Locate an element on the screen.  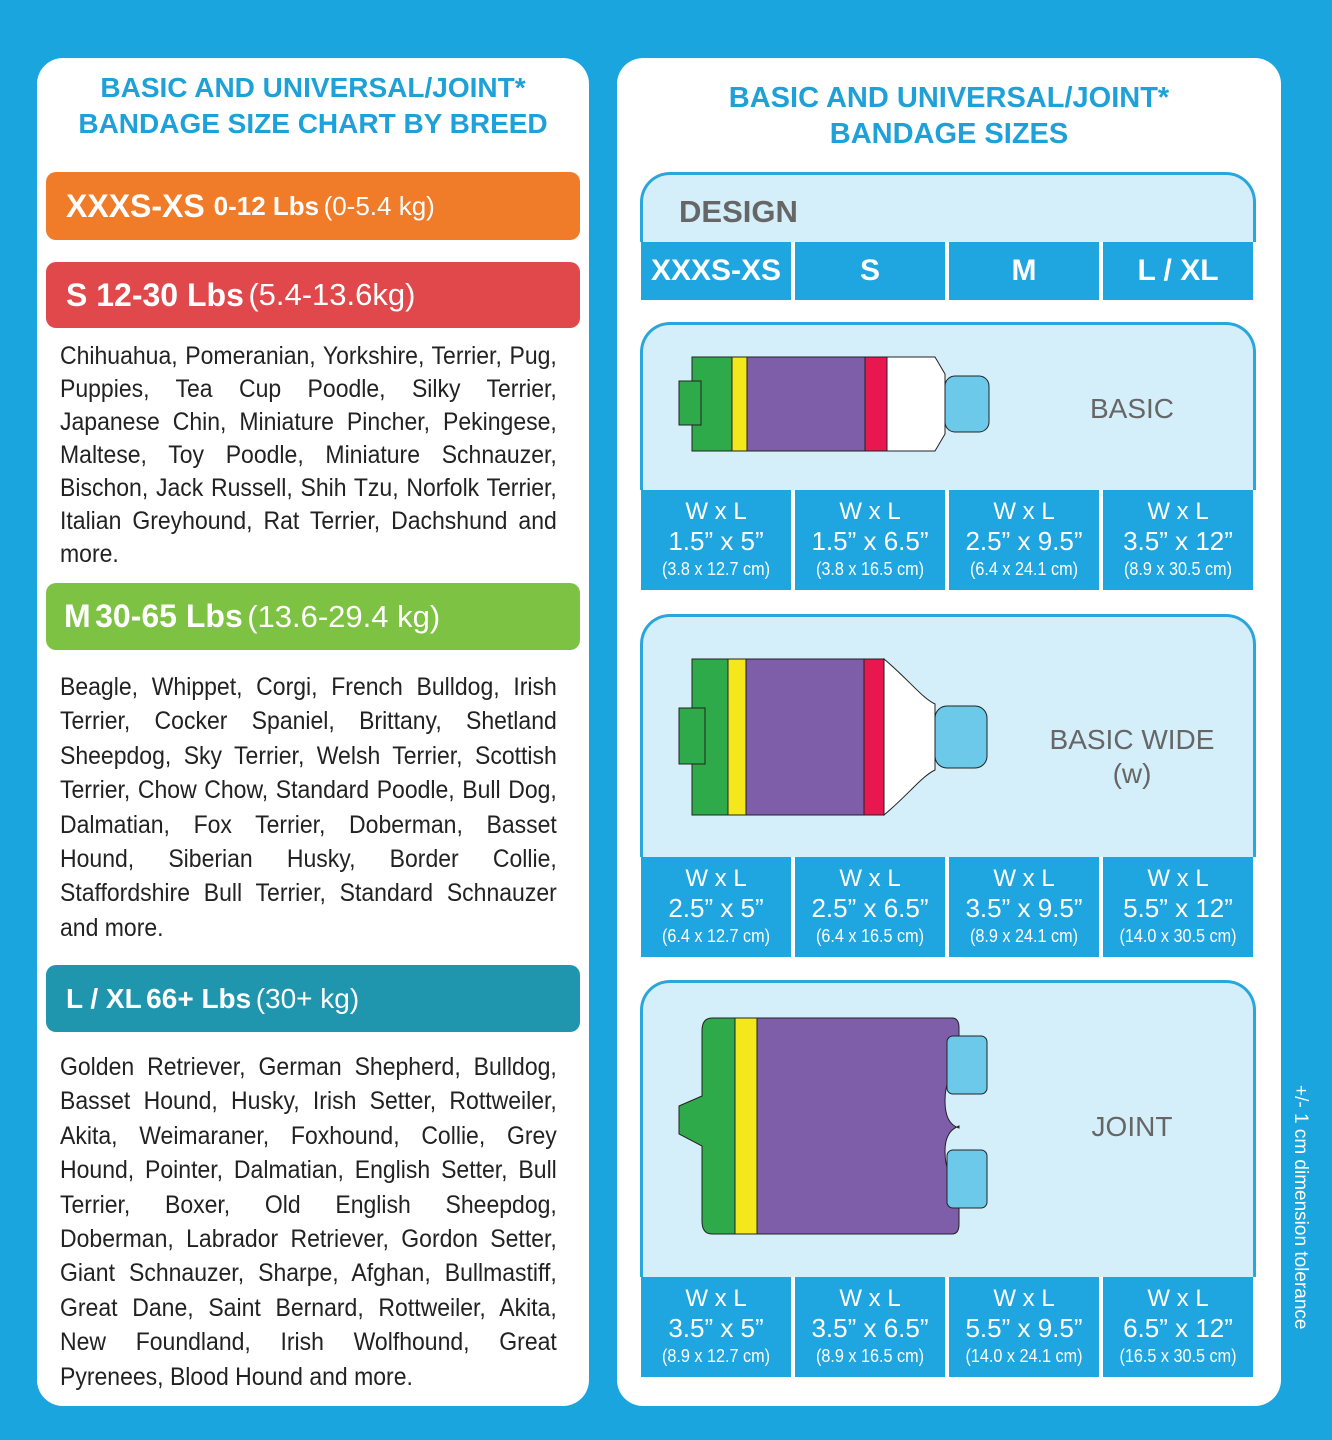
size-inches: 2.5” x 5” is located at coordinates (716, 908).